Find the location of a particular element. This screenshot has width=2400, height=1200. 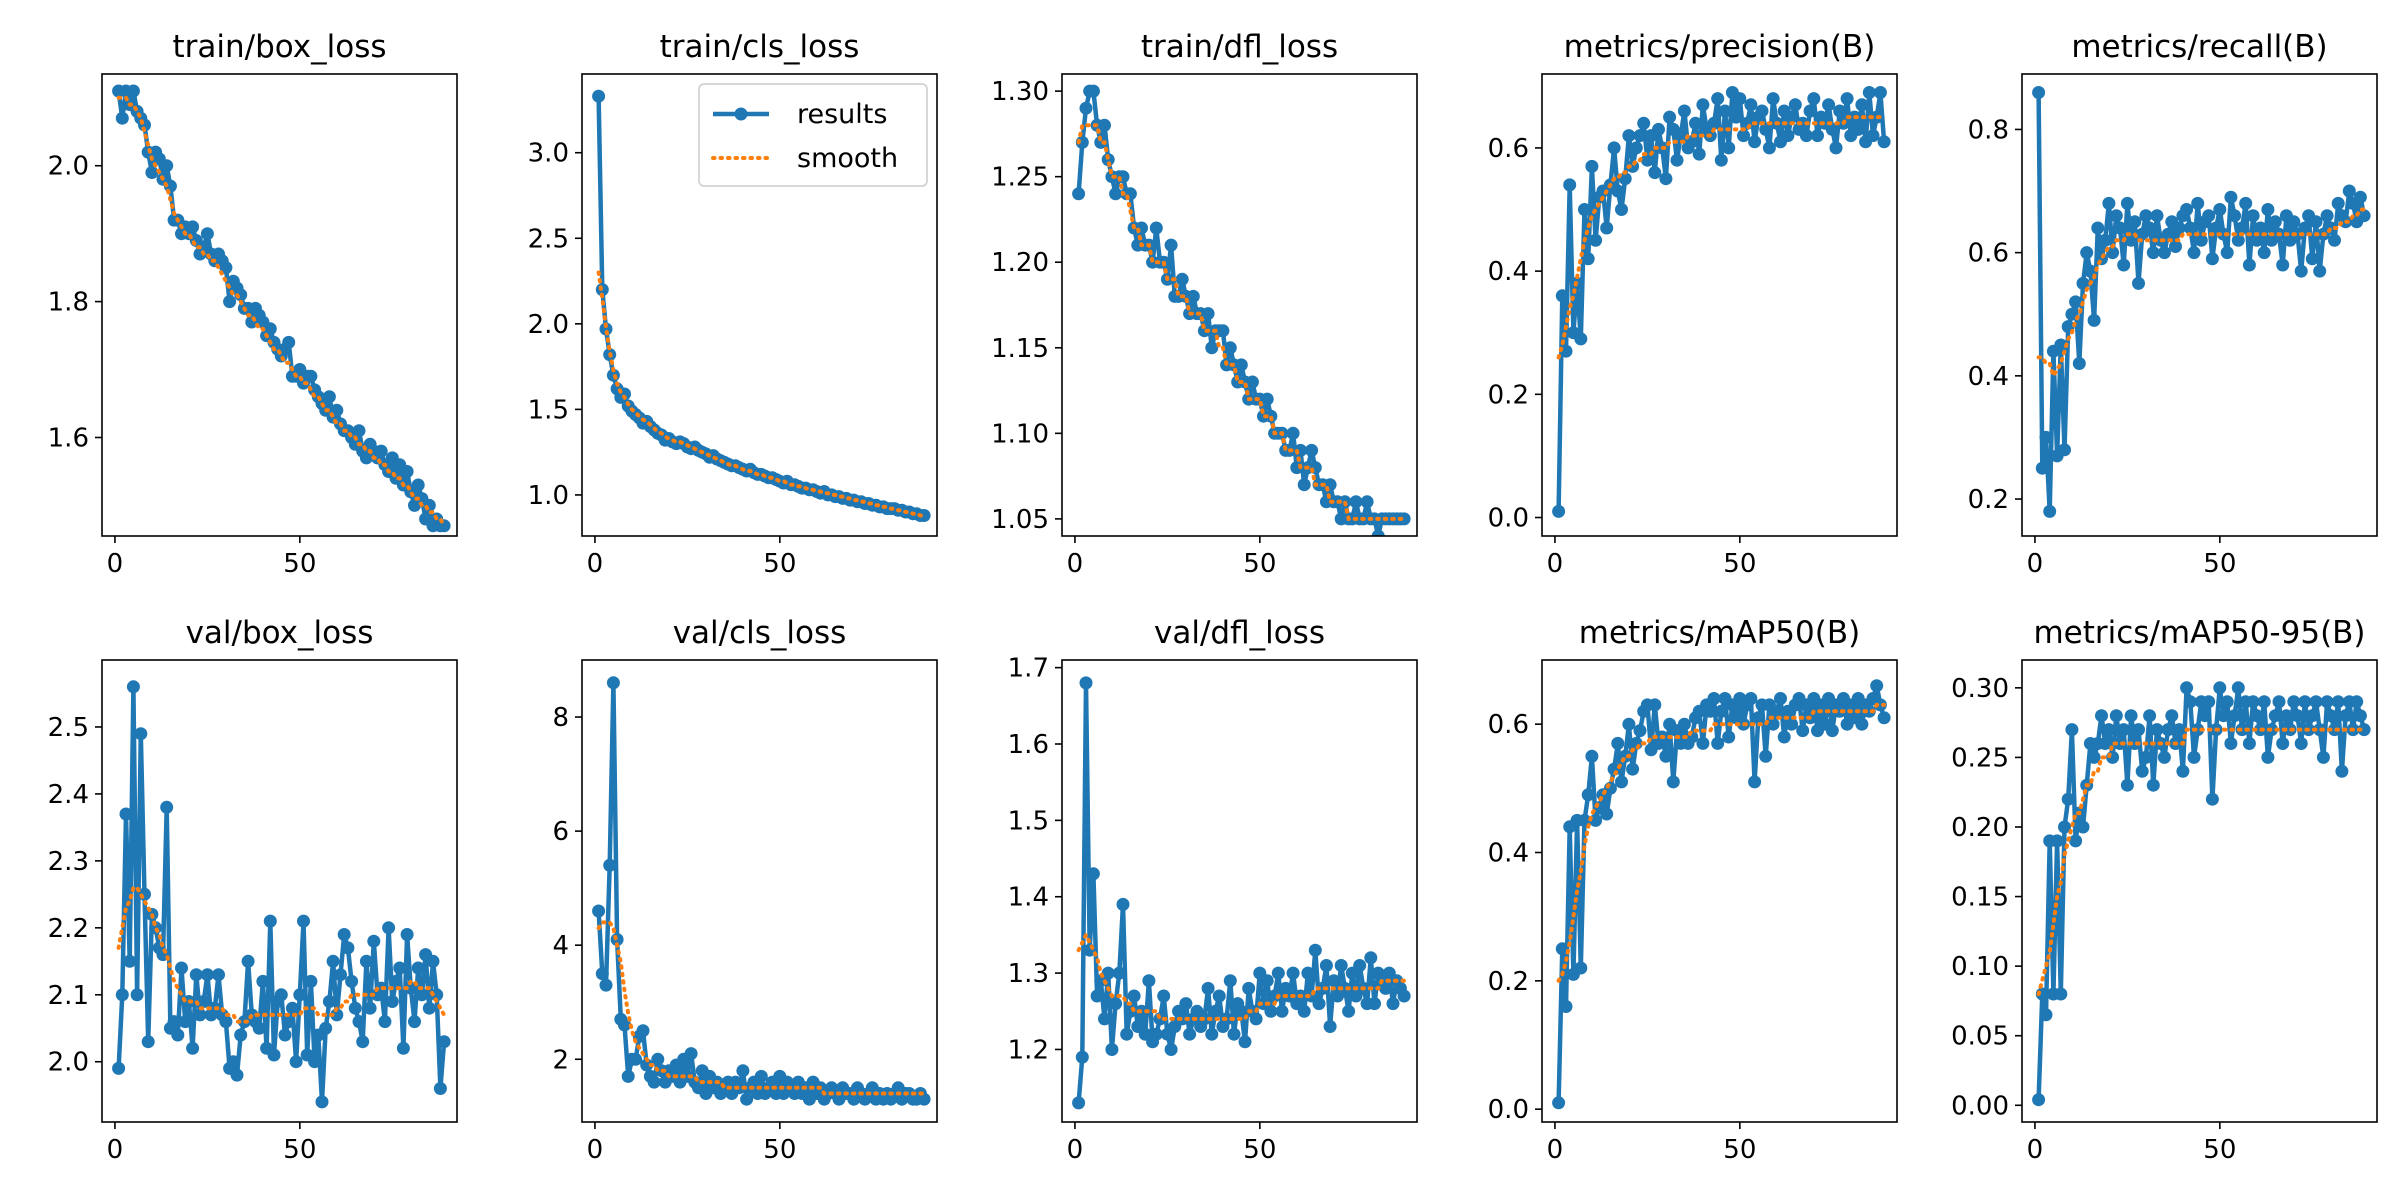

series-markers-results is located at coordinates (2201, 302).